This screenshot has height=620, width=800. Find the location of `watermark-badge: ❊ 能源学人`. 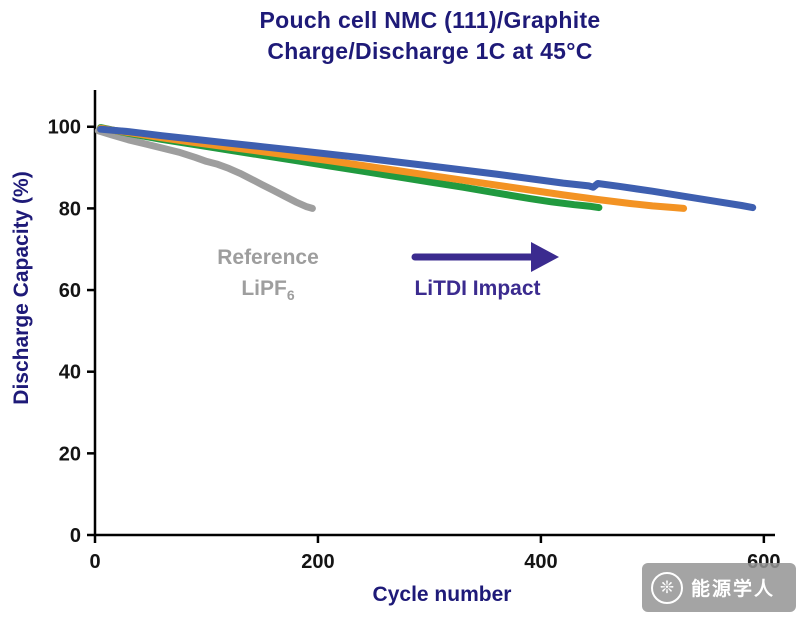

watermark-badge: ❊ 能源学人 is located at coordinates (719, 587).